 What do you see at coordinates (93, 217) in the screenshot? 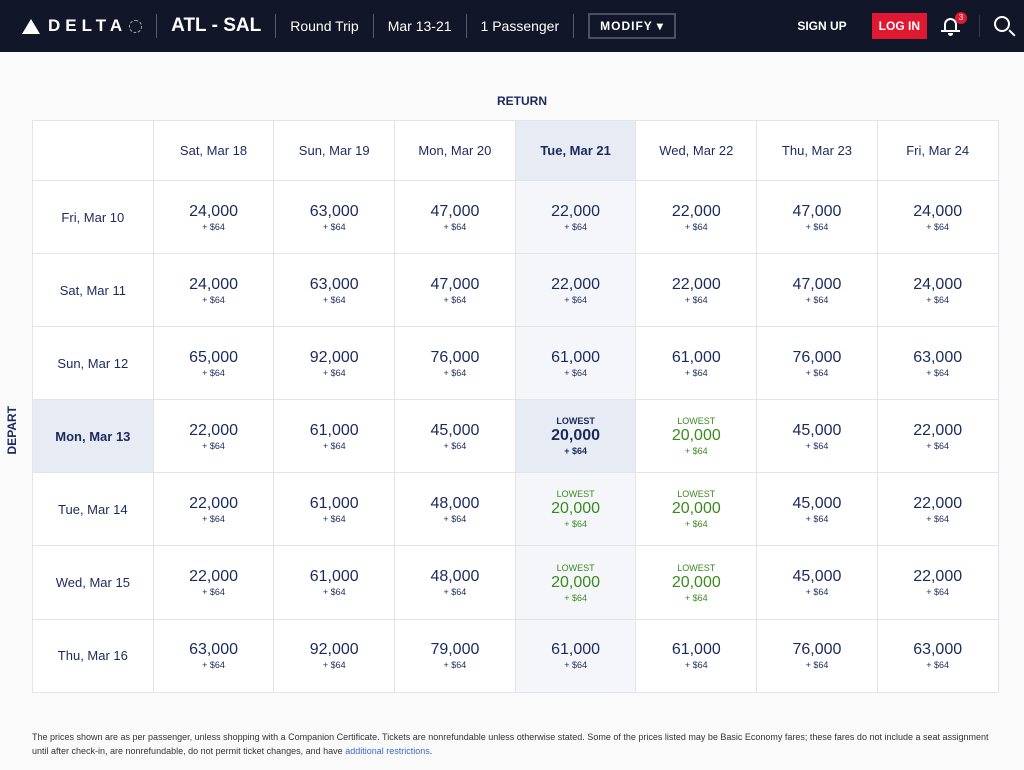
I see `depart-date-header: Fri, Mar 10` at bounding box center [93, 217].